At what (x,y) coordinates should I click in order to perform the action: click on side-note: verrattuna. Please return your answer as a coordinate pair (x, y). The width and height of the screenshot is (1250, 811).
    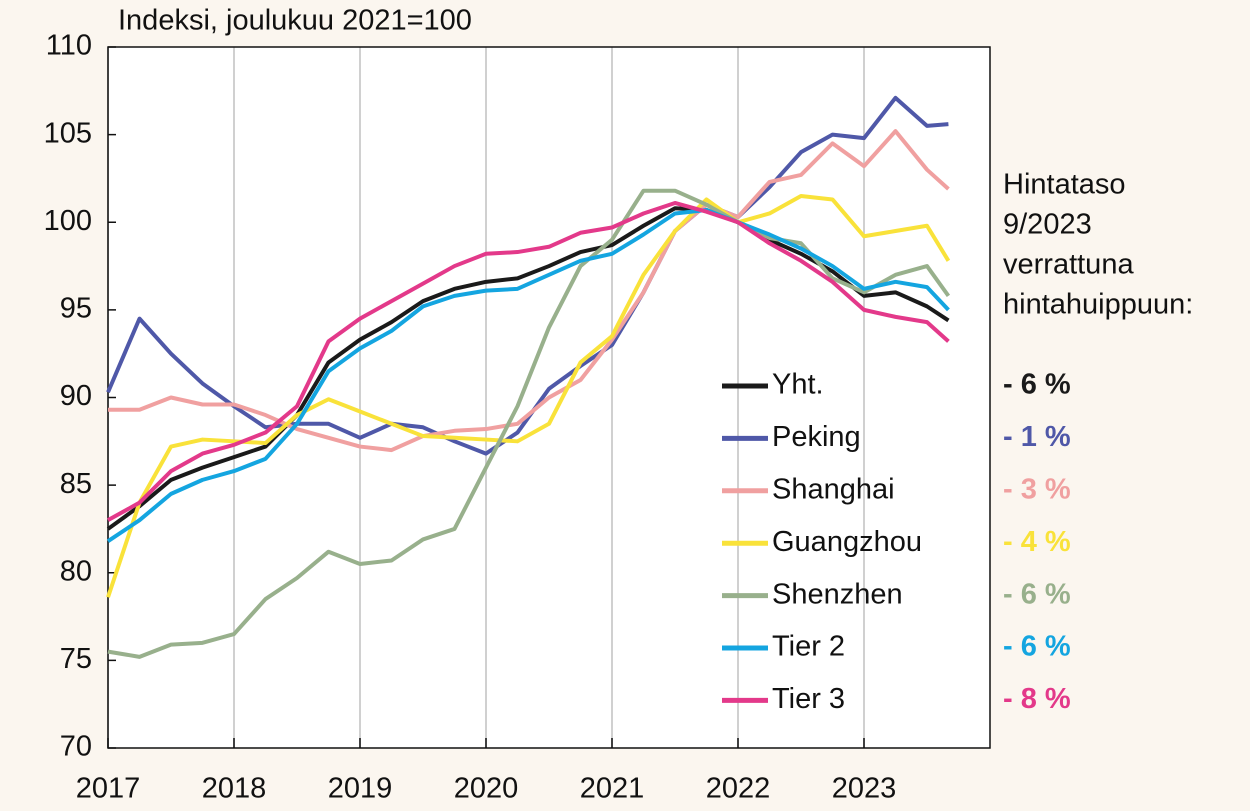
    Looking at the image, I should click on (1068, 265).